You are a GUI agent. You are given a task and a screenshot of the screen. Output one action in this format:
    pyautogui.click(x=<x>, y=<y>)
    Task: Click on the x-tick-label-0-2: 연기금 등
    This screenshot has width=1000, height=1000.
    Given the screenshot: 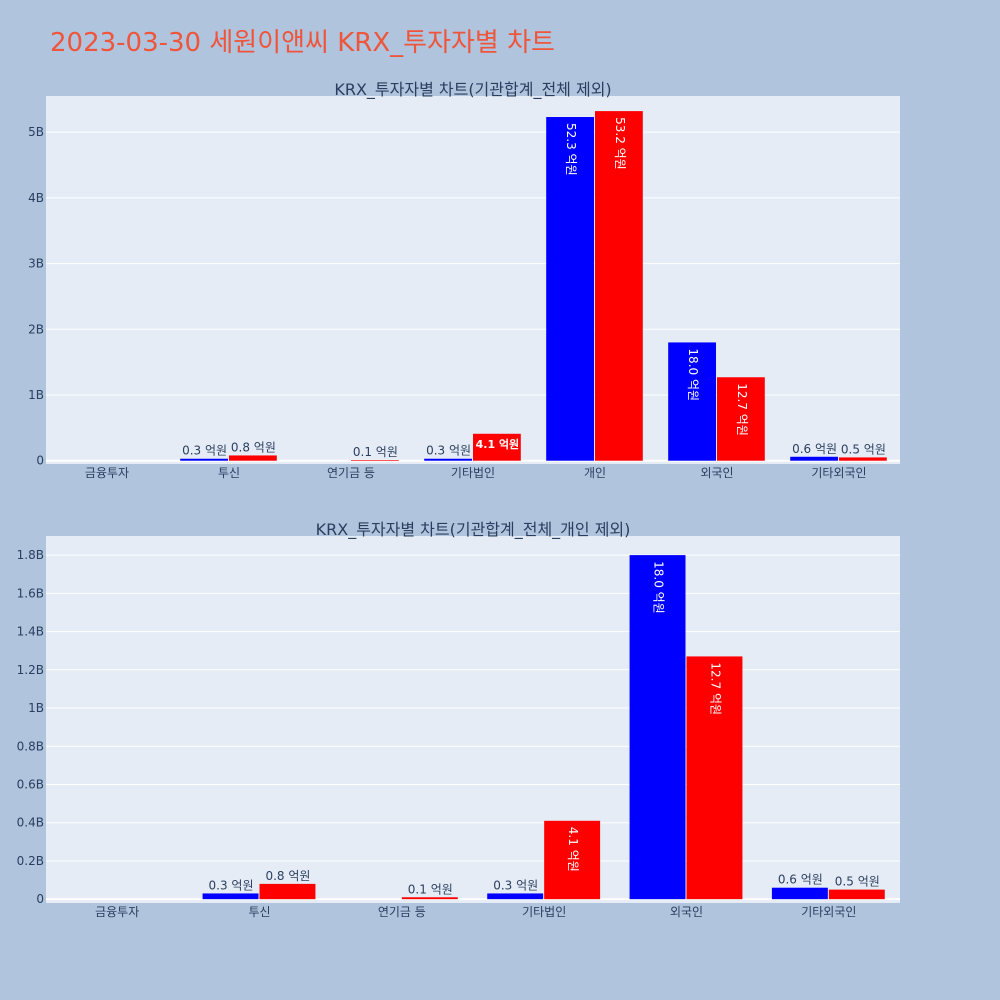 What is the action you would take?
    pyautogui.click(x=351, y=473)
    